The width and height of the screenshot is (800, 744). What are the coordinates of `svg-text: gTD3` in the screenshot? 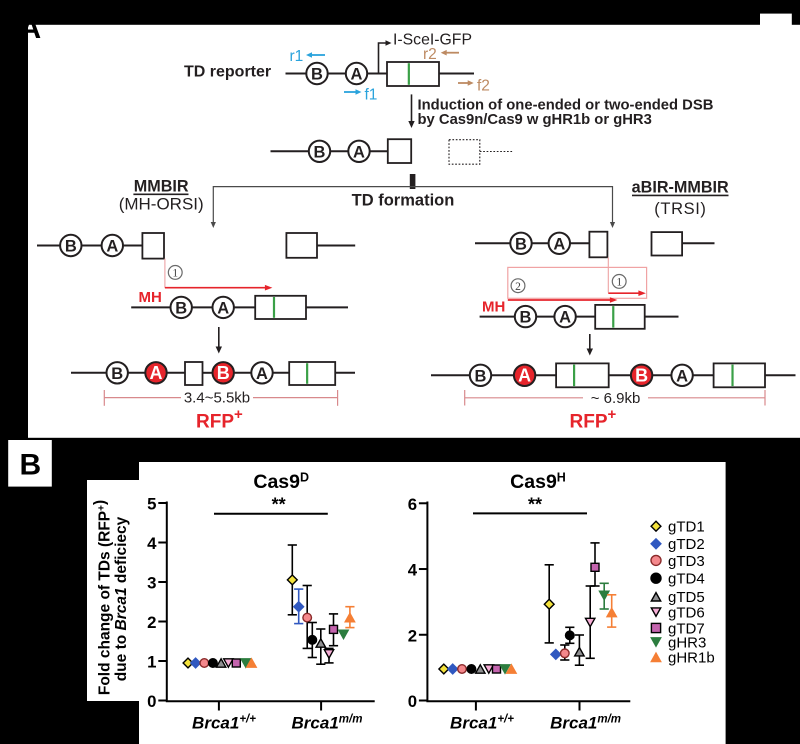 It's located at (686, 561).